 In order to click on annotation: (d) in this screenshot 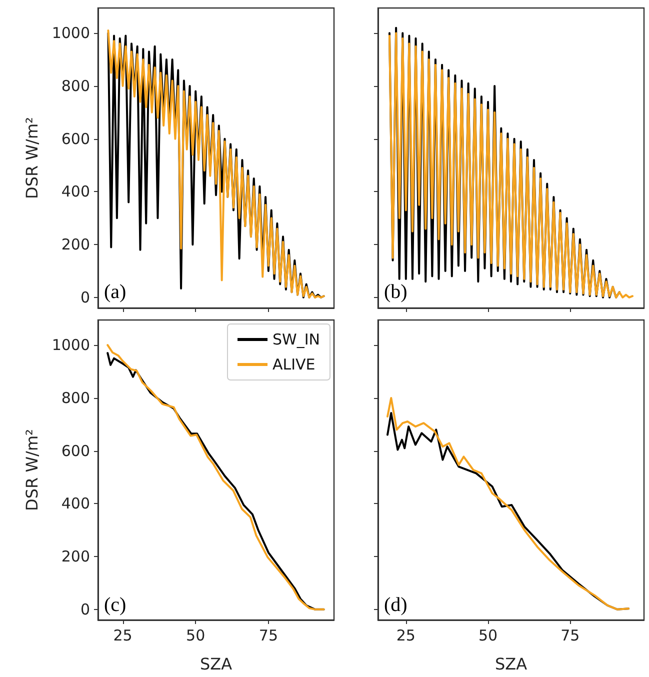, I will do `click(396, 605)`.